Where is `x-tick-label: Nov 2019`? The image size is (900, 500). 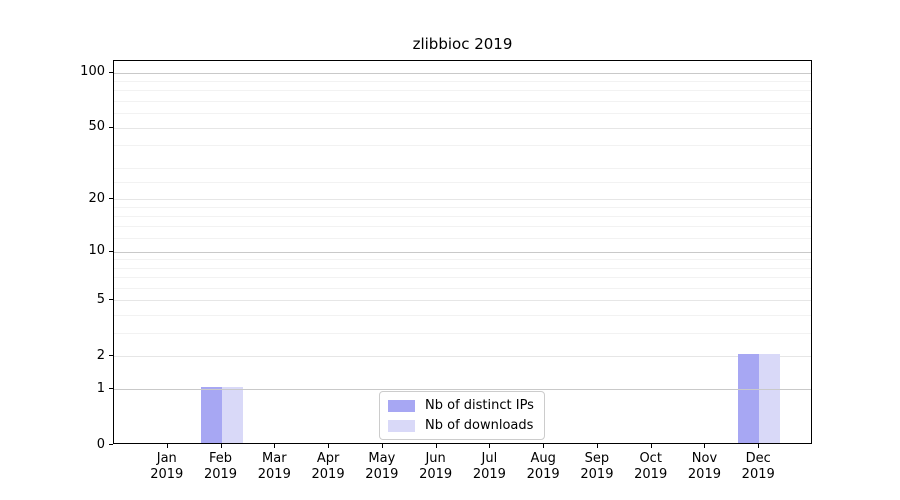 x-tick-label: Nov 2019 is located at coordinates (704, 466).